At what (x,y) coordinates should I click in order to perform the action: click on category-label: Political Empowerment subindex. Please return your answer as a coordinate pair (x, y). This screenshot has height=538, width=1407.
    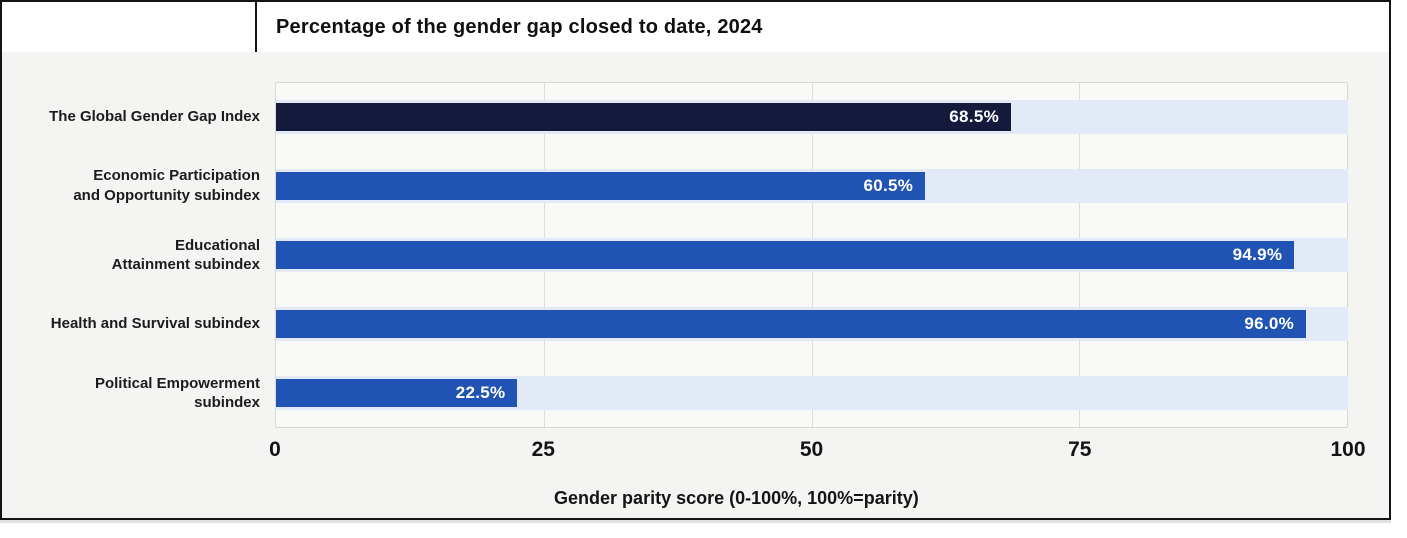
    Looking at the image, I should click on (177, 393).